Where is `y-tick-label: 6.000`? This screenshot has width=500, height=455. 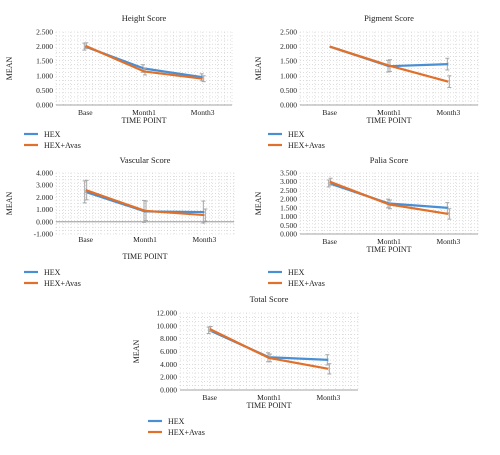 y-tick-label: 6.000 is located at coordinates (168, 351).